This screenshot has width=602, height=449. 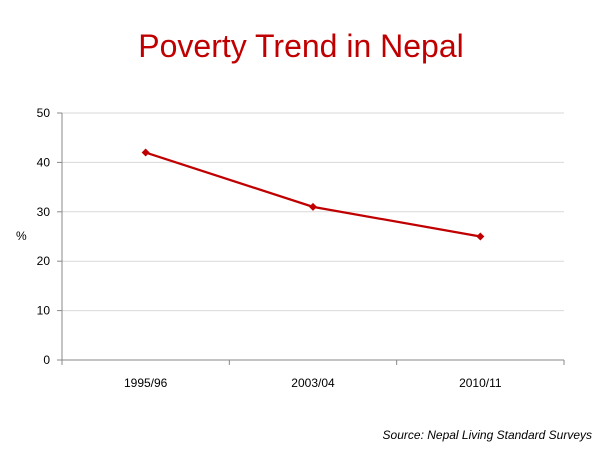 I want to click on x-tick-label: 1995/96, so click(x=146, y=383).